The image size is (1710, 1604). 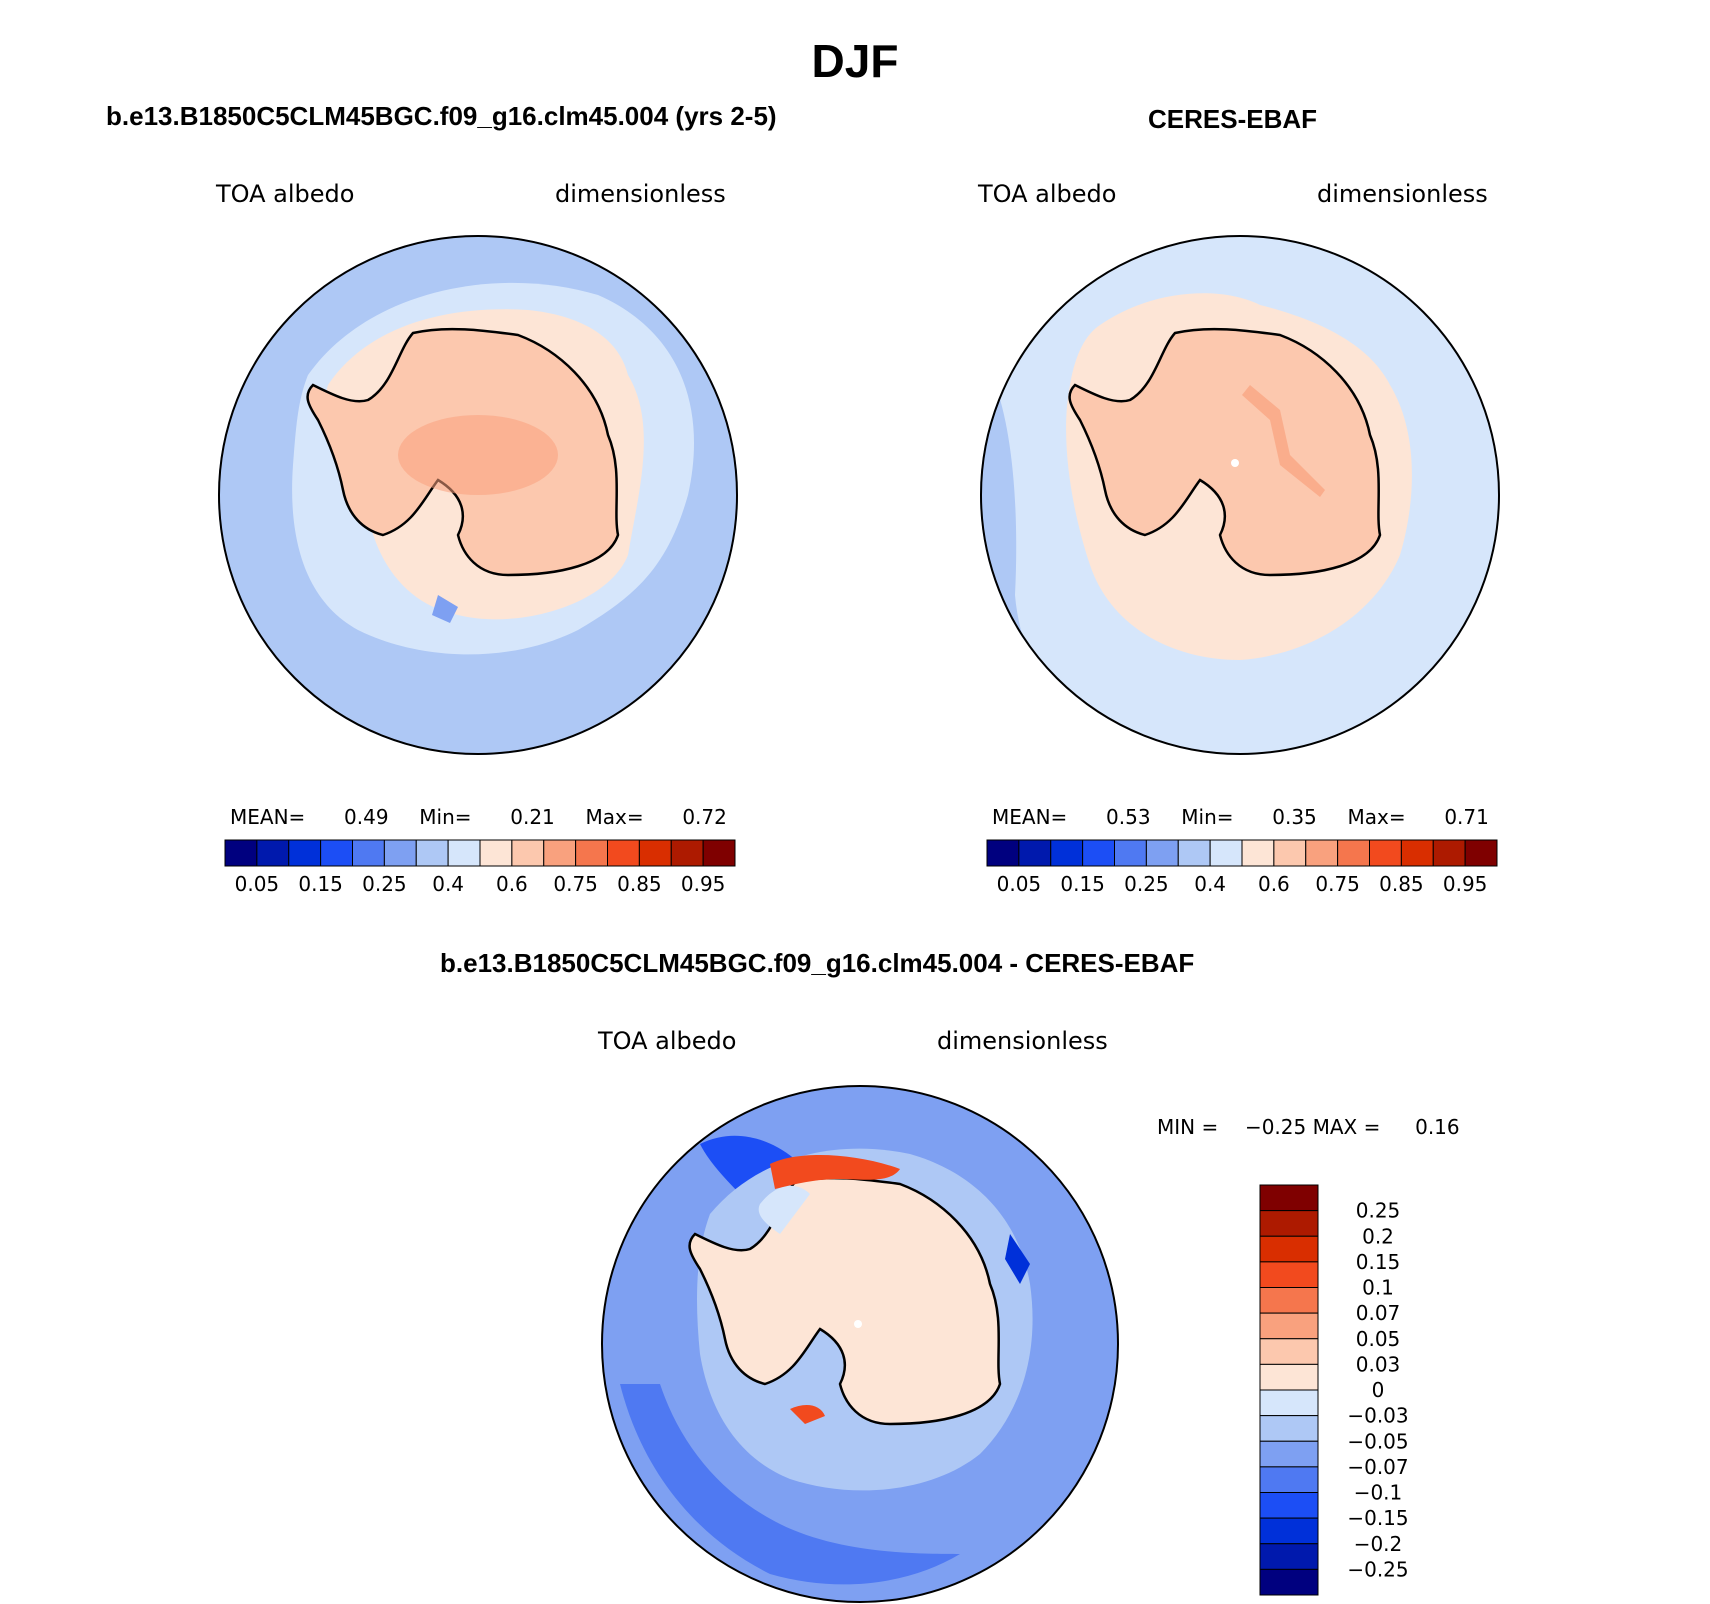 I want to click on diff-max-label: MAX =, so click(x=1346, y=1127).